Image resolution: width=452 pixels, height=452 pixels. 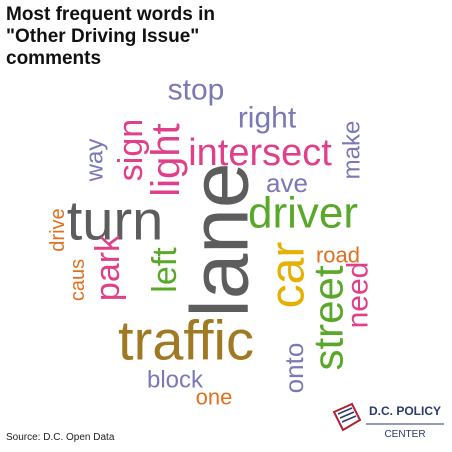 I want to click on word: left, so click(x=165, y=270).